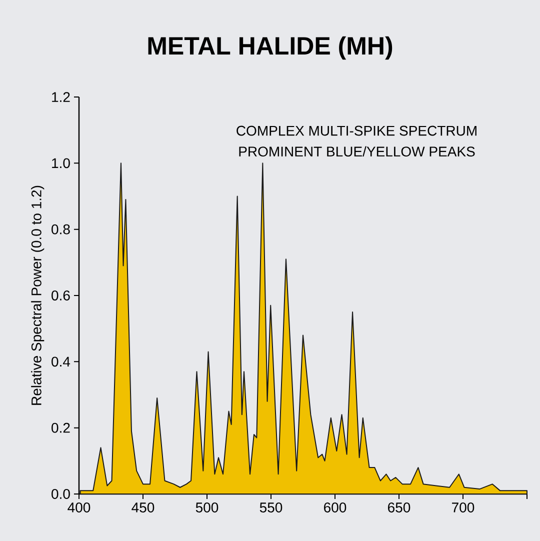 The height and width of the screenshot is (541, 540). I want to click on chart-title: METAL HALIDE (MH), so click(270, 48).